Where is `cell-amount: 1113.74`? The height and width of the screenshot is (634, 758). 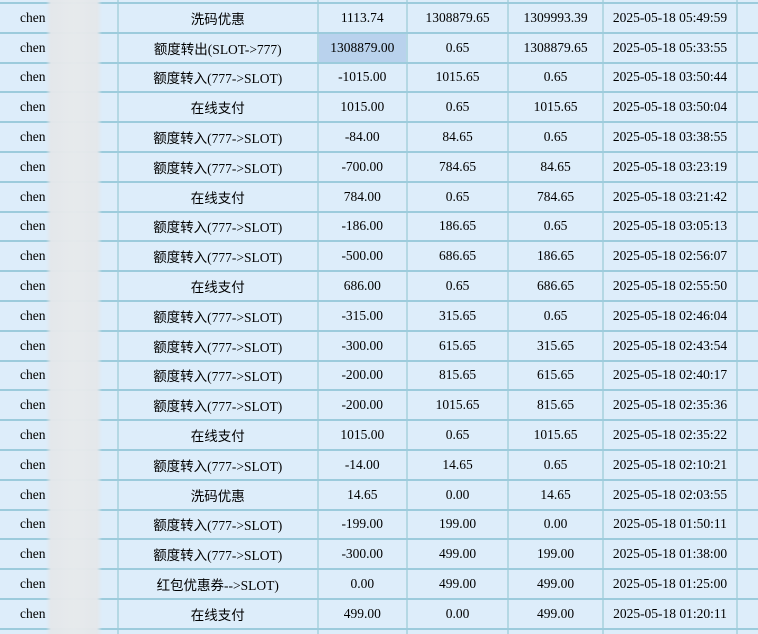
cell-amount: 1113.74 is located at coordinates (363, 18).